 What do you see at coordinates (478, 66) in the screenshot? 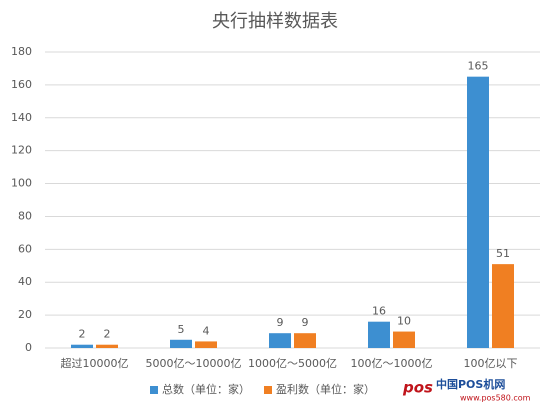
I see `value-label: 165` at bounding box center [478, 66].